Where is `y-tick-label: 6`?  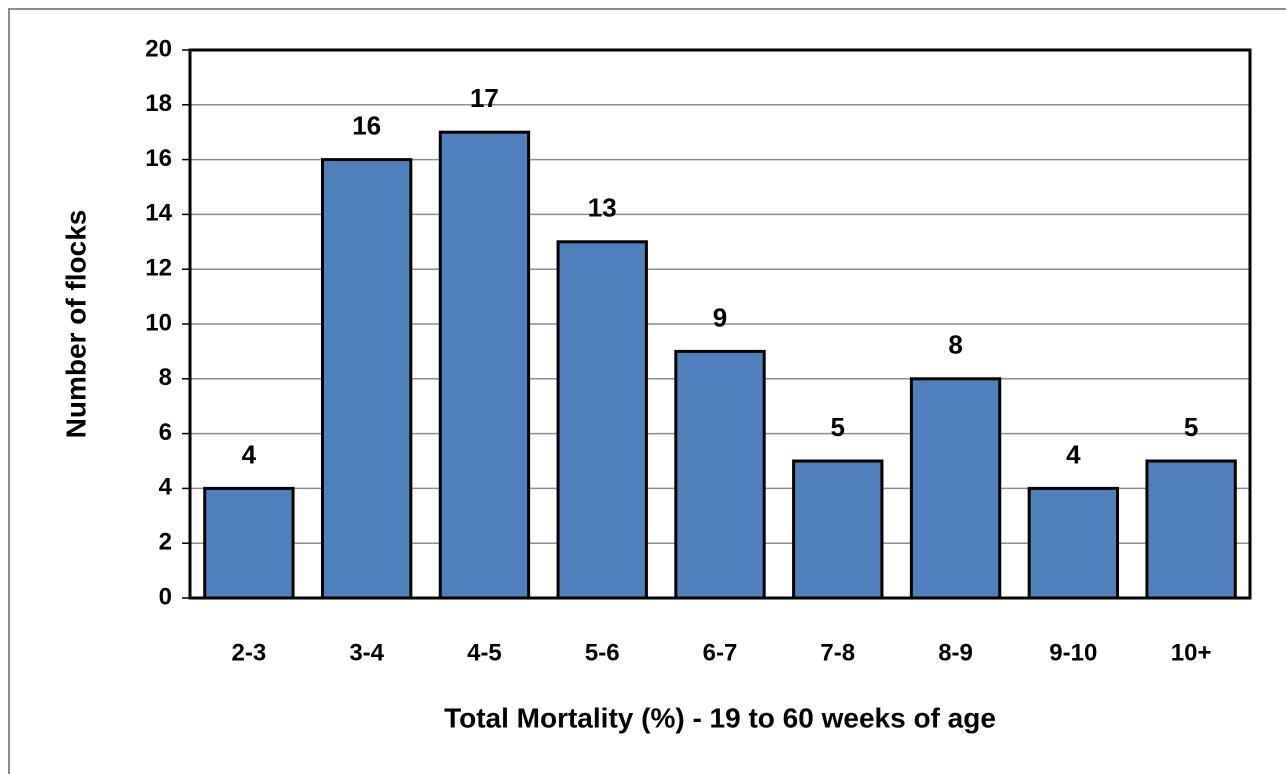
y-tick-label: 6 is located at coordinates (165, 432).